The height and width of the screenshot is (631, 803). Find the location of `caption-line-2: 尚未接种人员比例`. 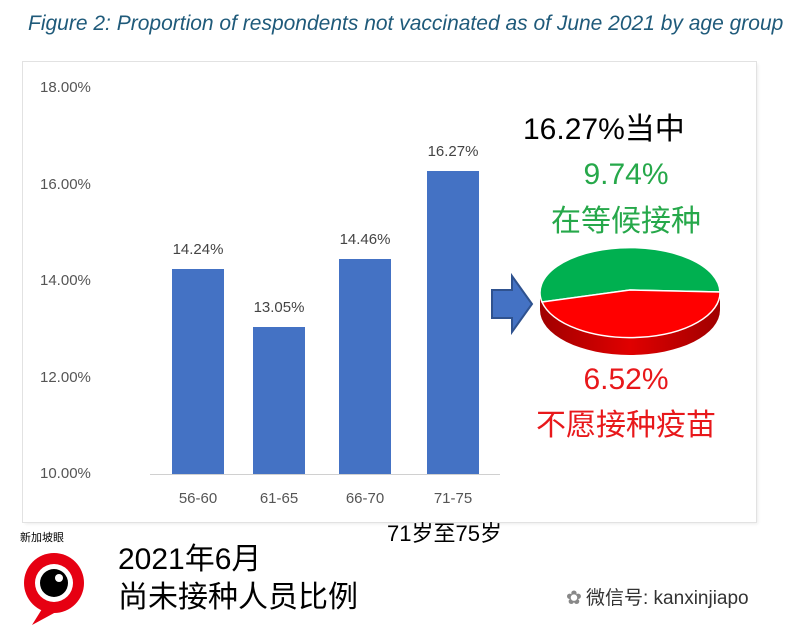

caption-line-2: 尚未接种人员比例 is located at coordinates (238, 597).